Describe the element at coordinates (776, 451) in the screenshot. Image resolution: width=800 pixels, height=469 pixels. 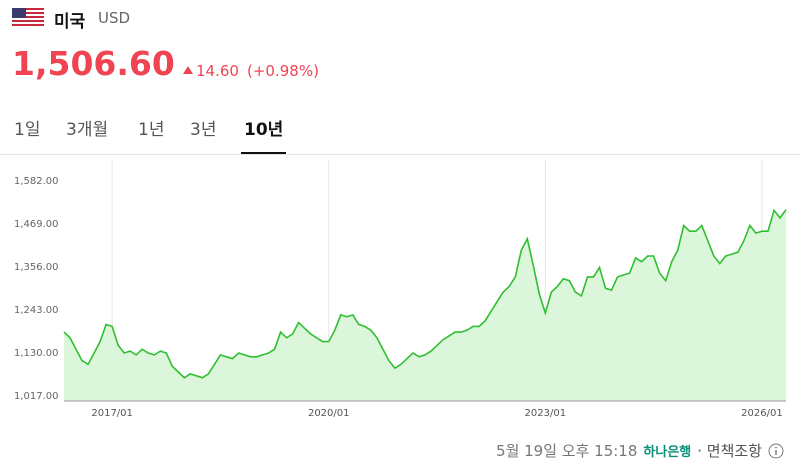
I see `info-icon` at that location.